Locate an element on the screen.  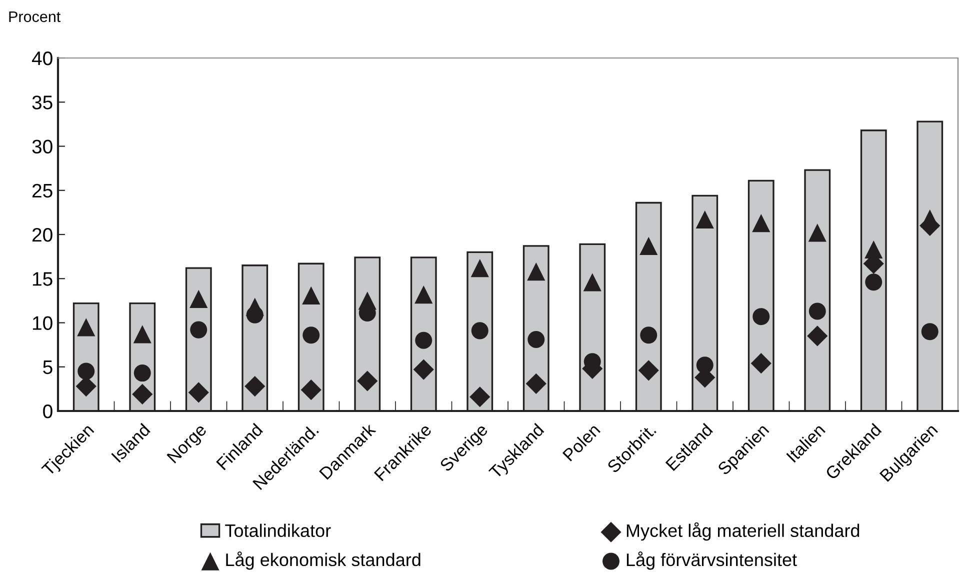
legend-label: Totalindikator is located at coordinates (278, 531).